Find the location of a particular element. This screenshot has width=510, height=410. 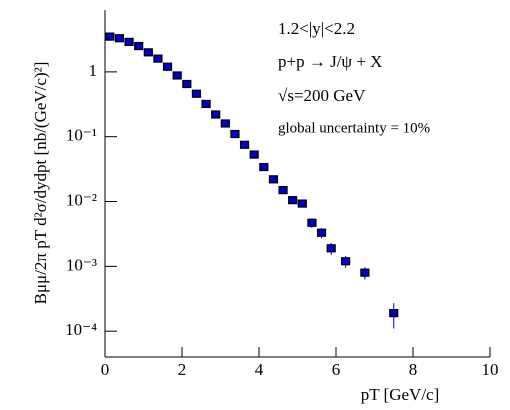

annotation: p+p → J/ψ + X is located at coordinates (330, 61).